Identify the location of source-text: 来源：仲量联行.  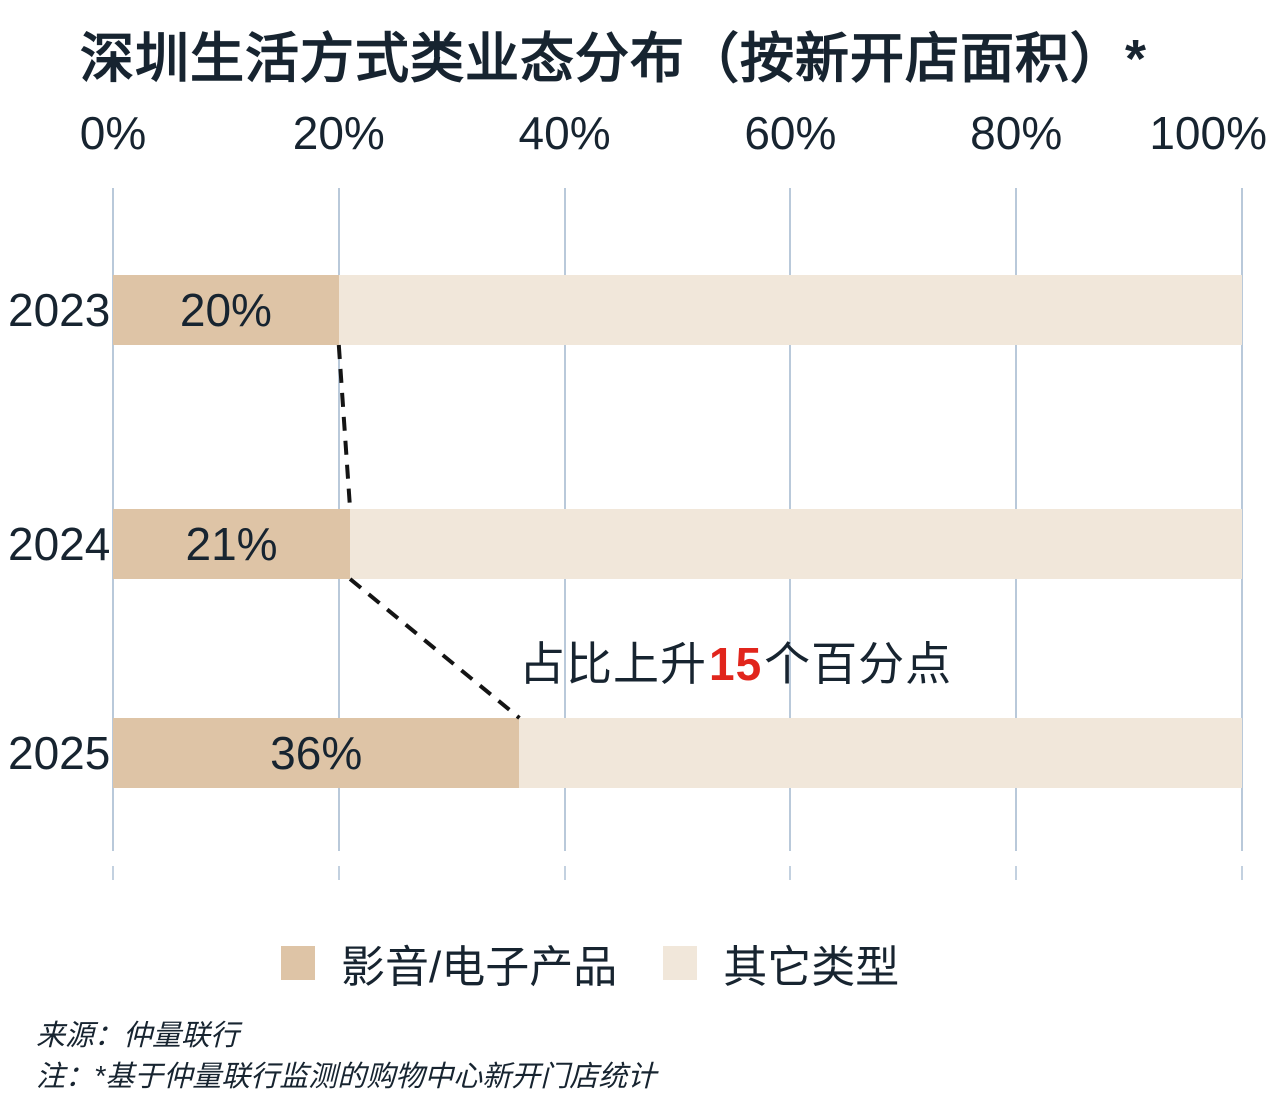
(138, 1036).